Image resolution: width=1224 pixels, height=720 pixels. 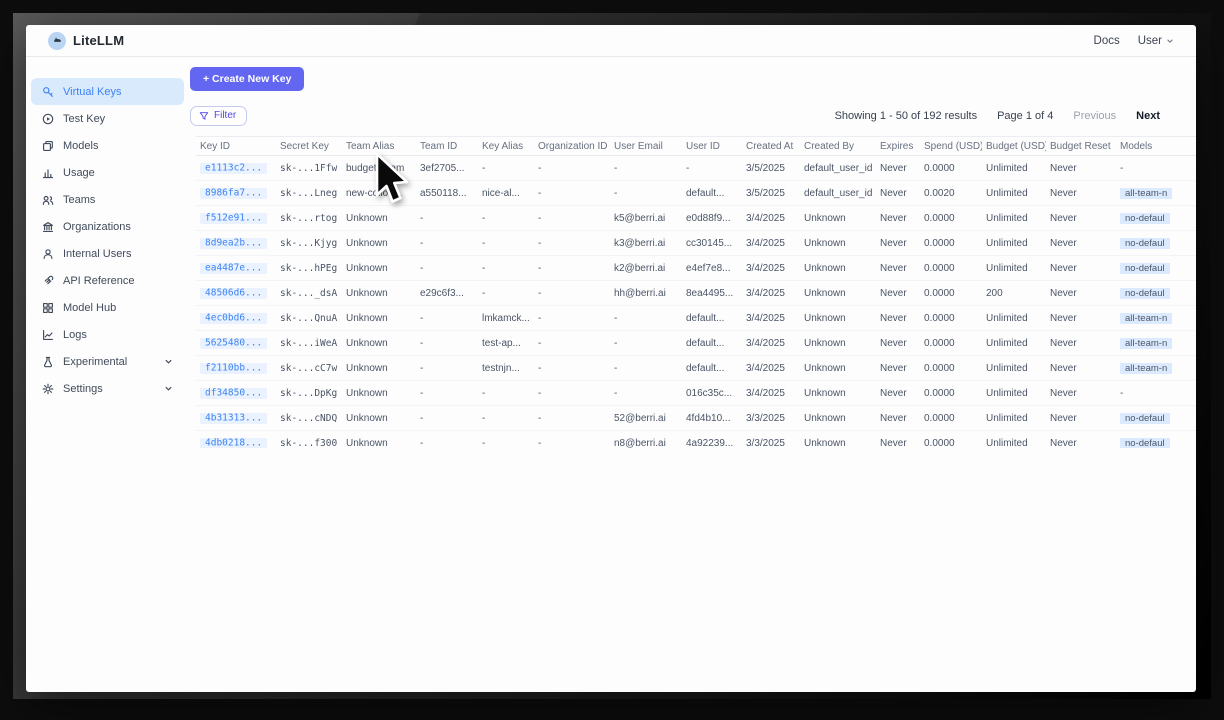 I want to click on cell-created-at: 3/3/2025, so click(x=771, y=418).